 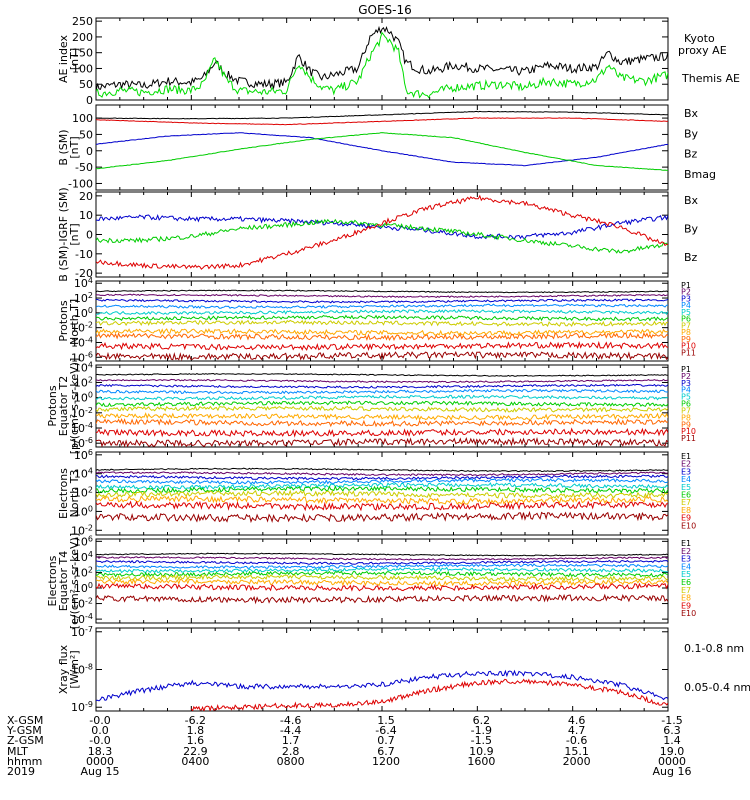 I want to click on panel-data, so click(x=382, y=232).